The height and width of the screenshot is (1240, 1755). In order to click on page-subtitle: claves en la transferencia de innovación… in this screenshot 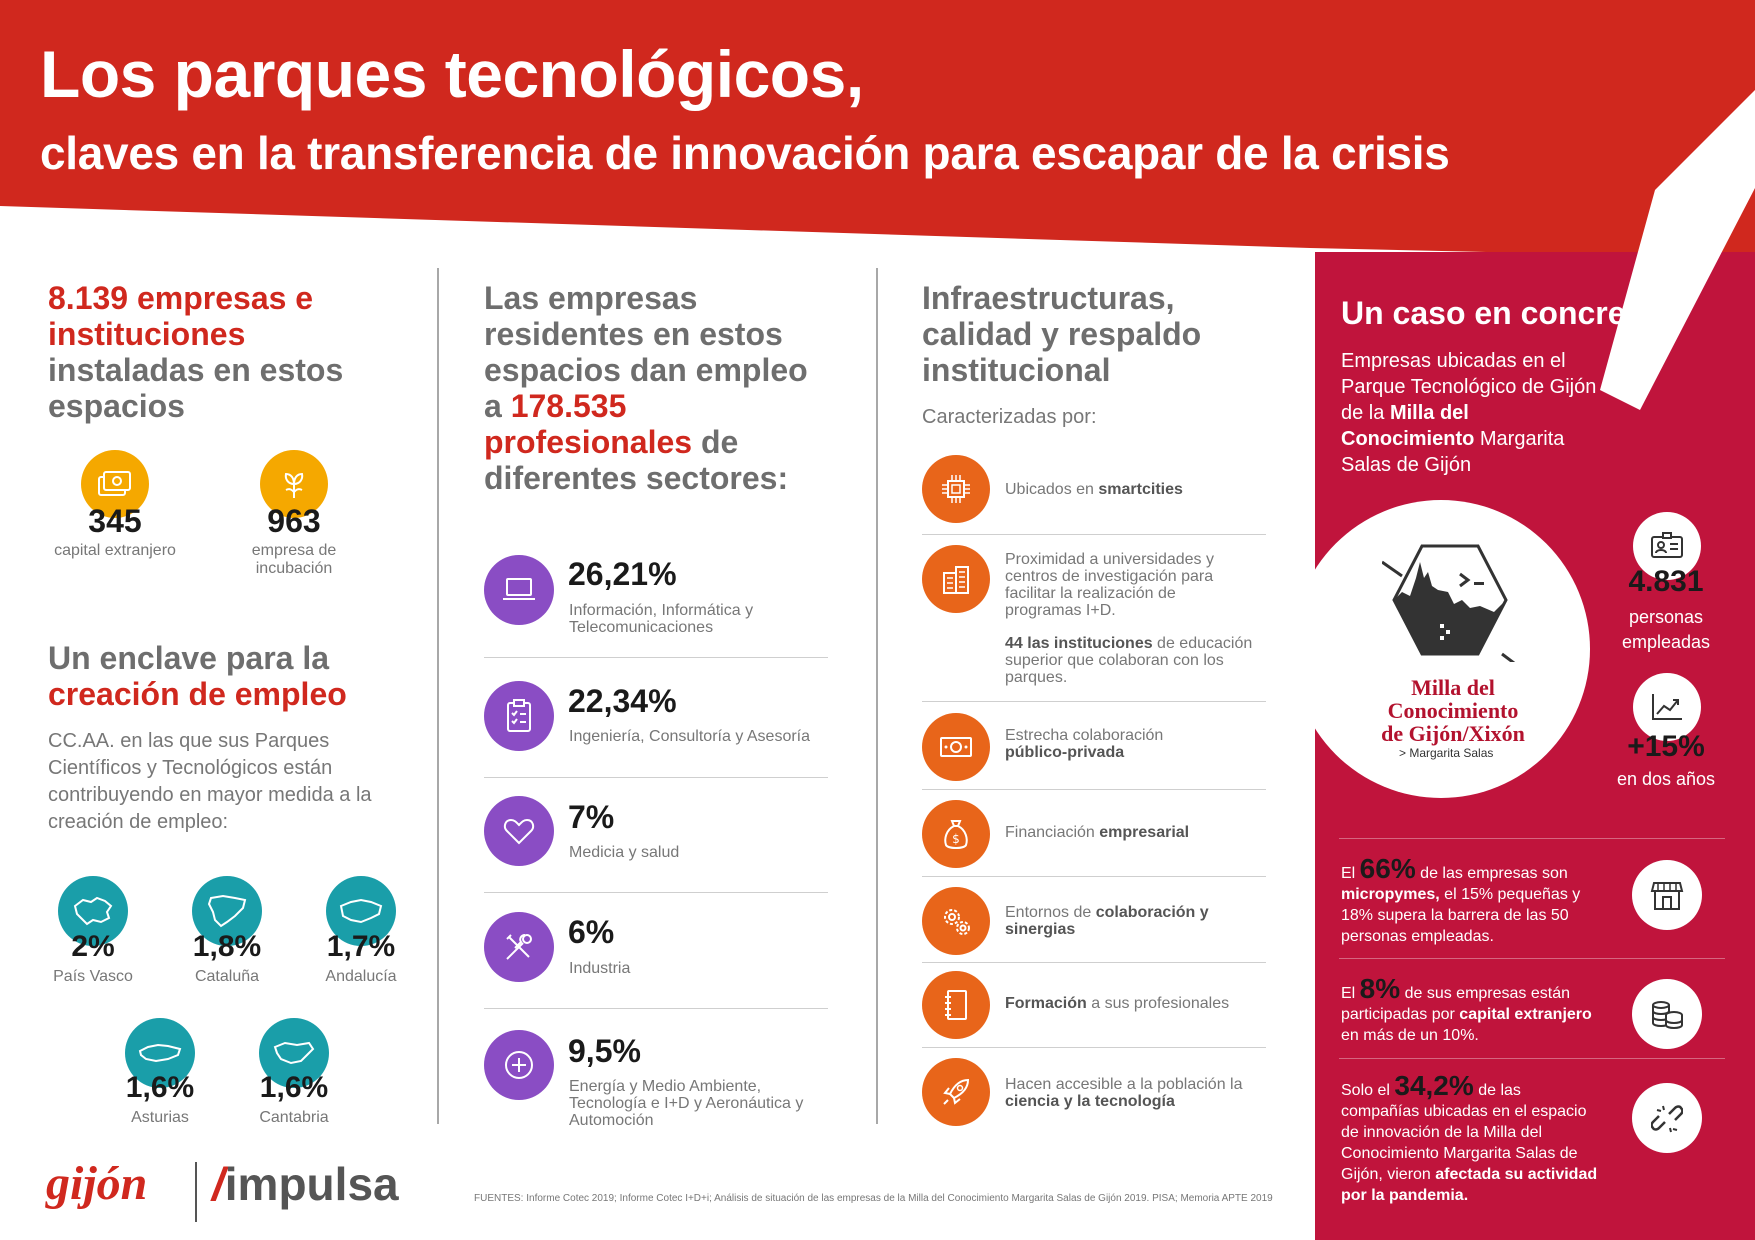, I will do `click(745, 153)`.